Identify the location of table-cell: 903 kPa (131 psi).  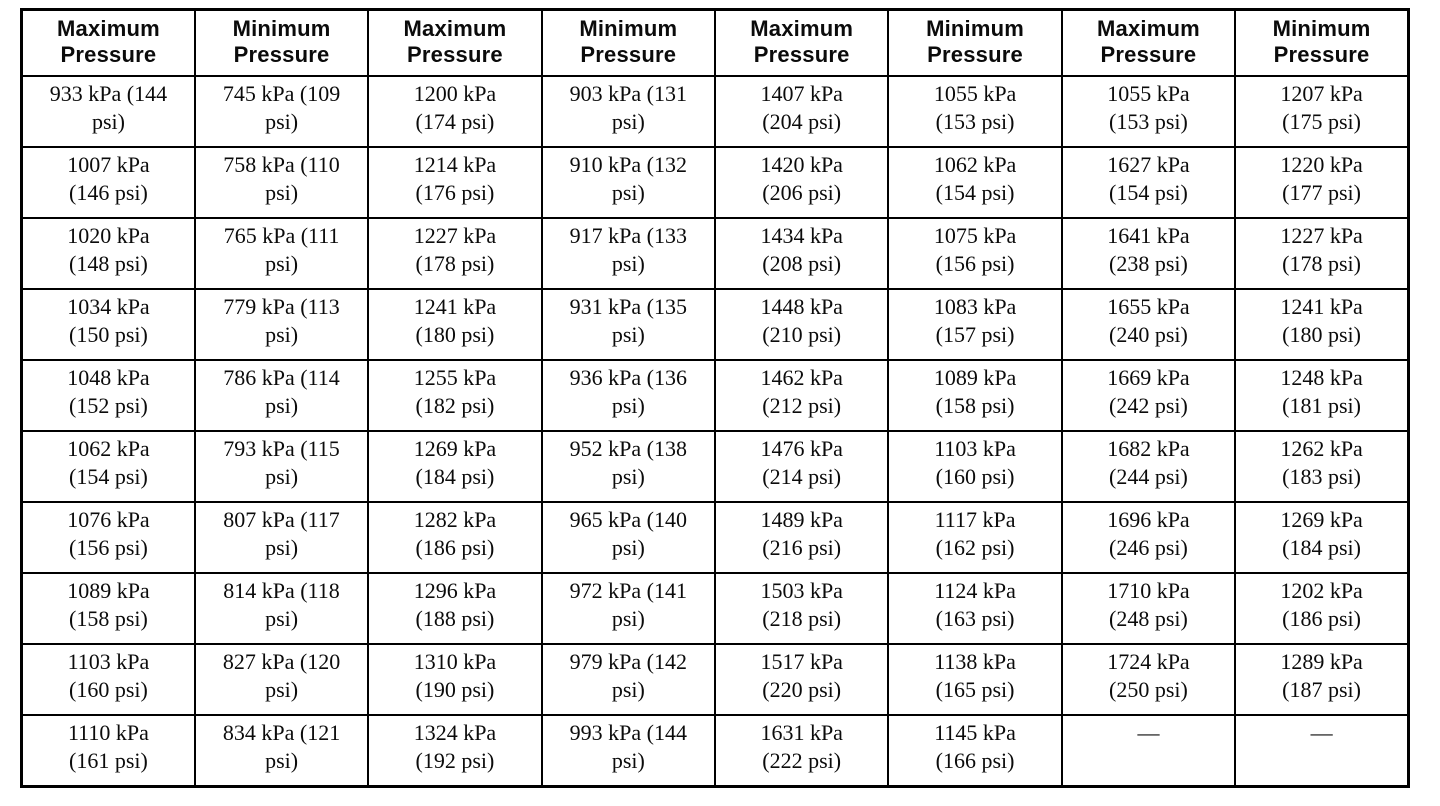
(628, 111).